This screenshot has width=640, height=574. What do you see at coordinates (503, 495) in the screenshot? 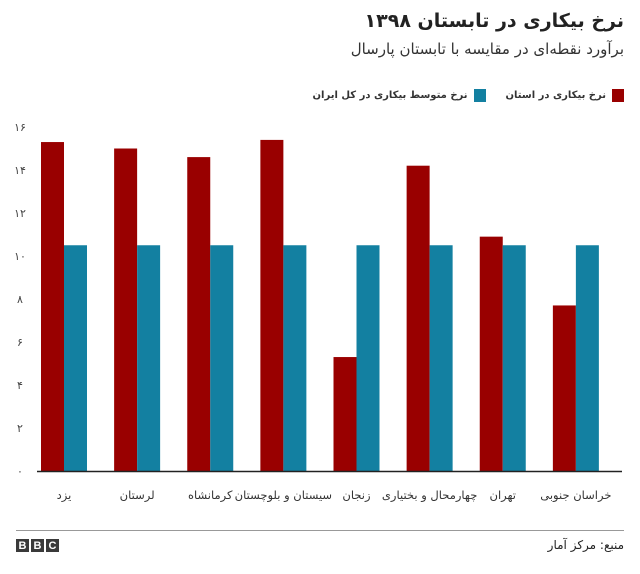
I see `x-tick-label: تهران` at bounding box center [503, 495].